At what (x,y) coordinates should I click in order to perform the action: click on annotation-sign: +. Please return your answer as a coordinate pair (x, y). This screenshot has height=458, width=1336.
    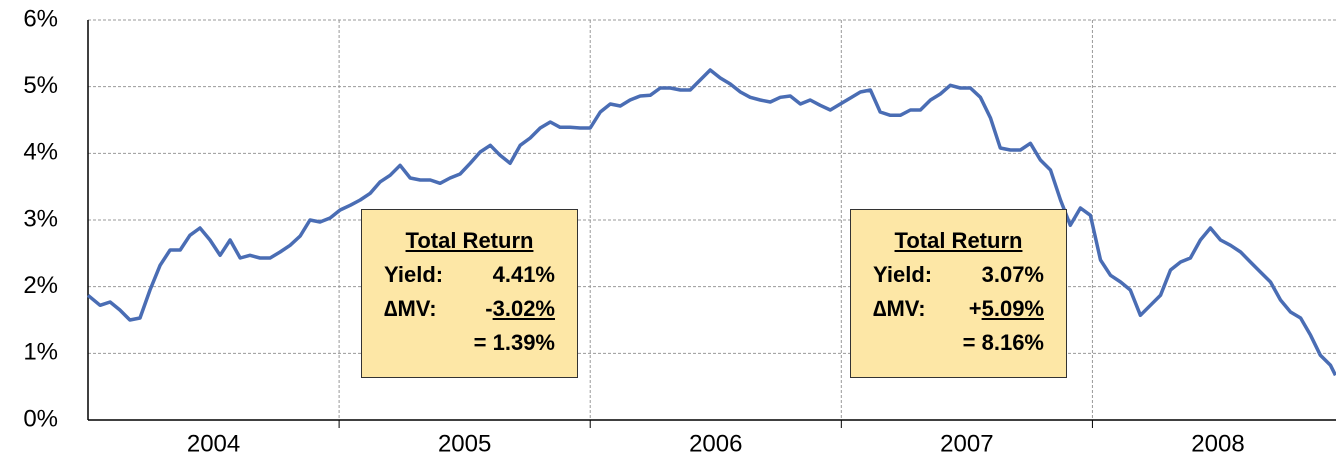
    Looking at the image, I should click on (975, 308).